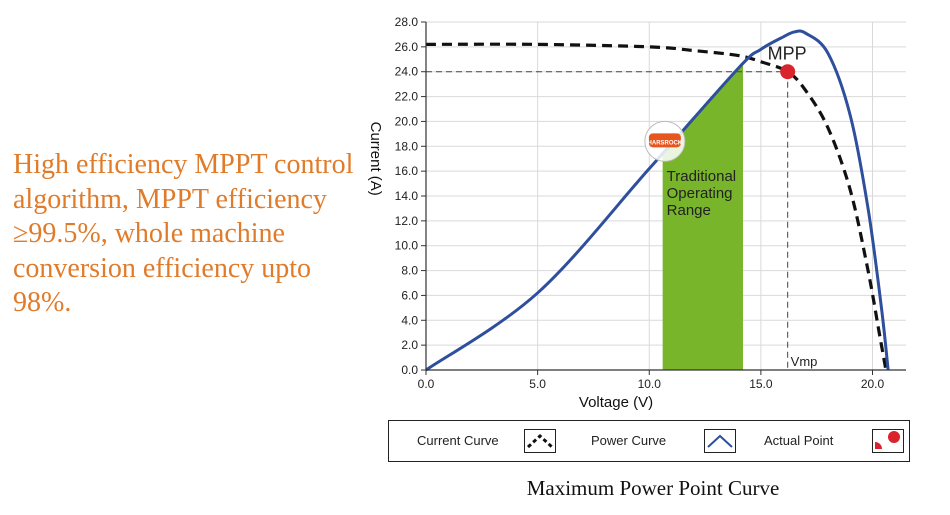  What do you see at coordinates (407, 97) in the screenshot?
I see `y-tick-label: 22.0` at bounding box center [407, 97].